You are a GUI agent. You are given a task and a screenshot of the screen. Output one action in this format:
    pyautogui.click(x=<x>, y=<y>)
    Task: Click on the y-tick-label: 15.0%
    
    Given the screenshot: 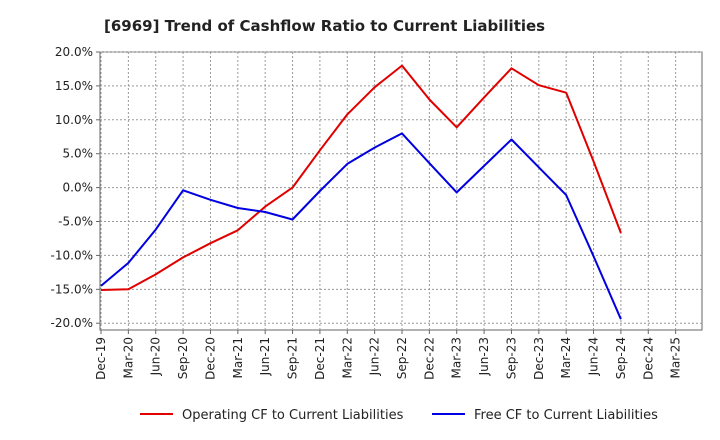 What is the action you would take?
    pyautogui.click(x=74, y=86)
    